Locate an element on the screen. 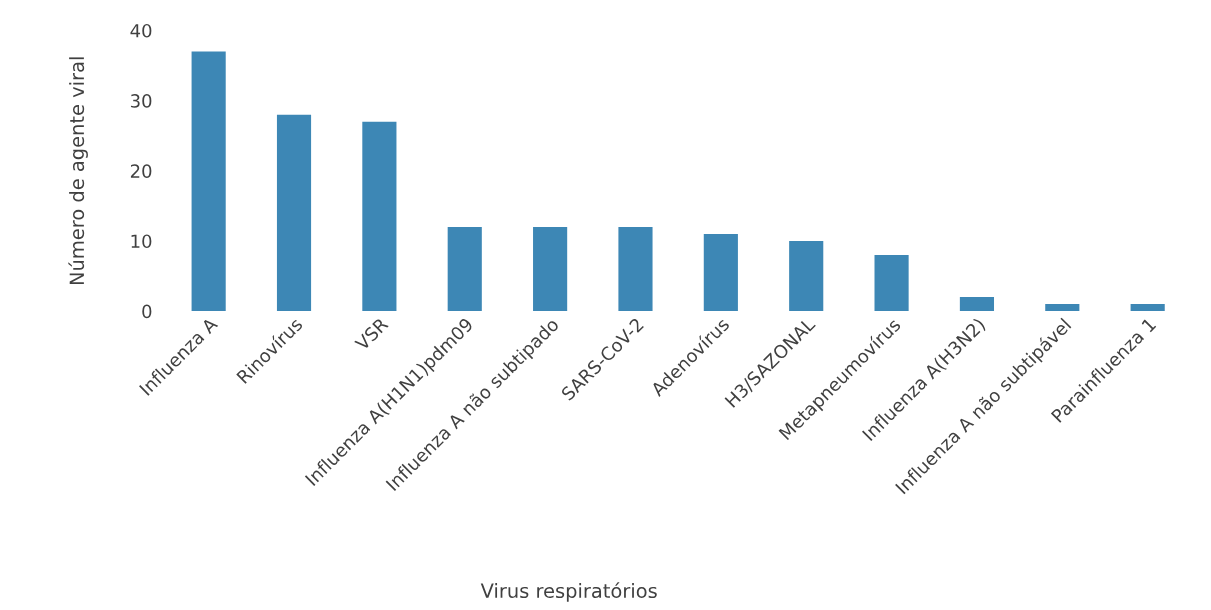 Image resolution: width=1211 pixels, height=610 pixels. y-tick-label: 20 is located at coordinates (141, 171).